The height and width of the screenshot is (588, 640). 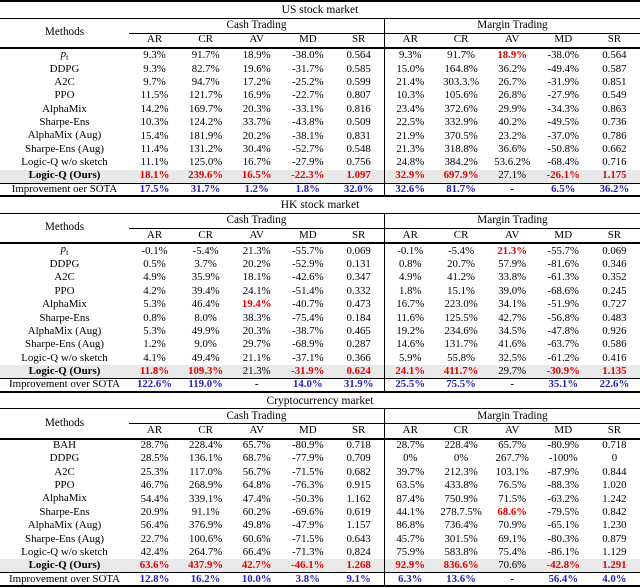 What do you see at coordinates (358, 122) in the screenshot?
I see `value-cell: 0.509` at bounding box center [358, 122].